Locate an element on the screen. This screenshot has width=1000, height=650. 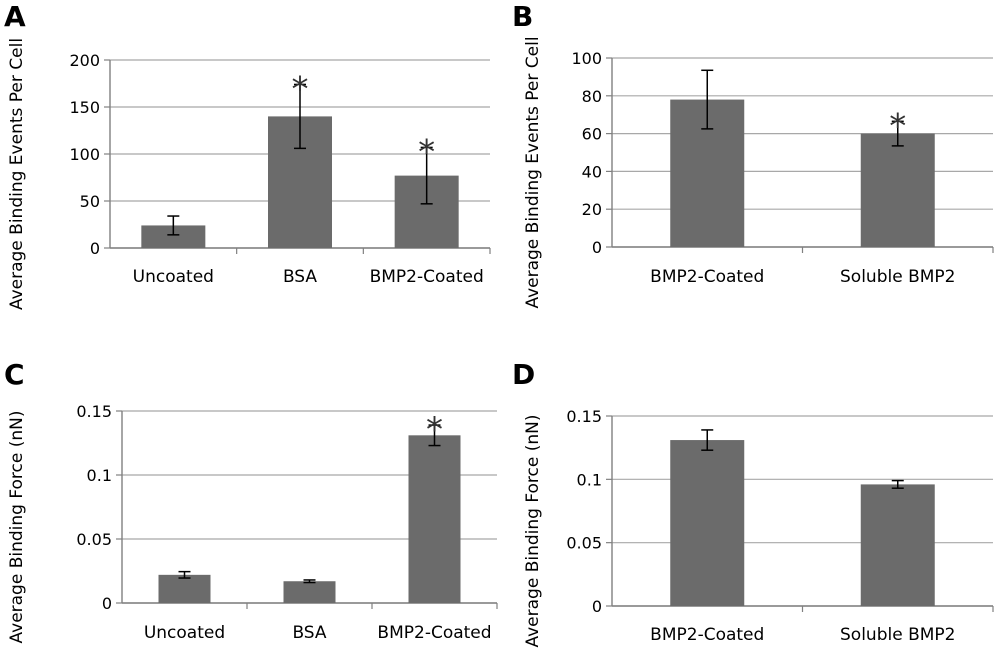
y-tick-label: 20 is located at coordinates (592, 209).